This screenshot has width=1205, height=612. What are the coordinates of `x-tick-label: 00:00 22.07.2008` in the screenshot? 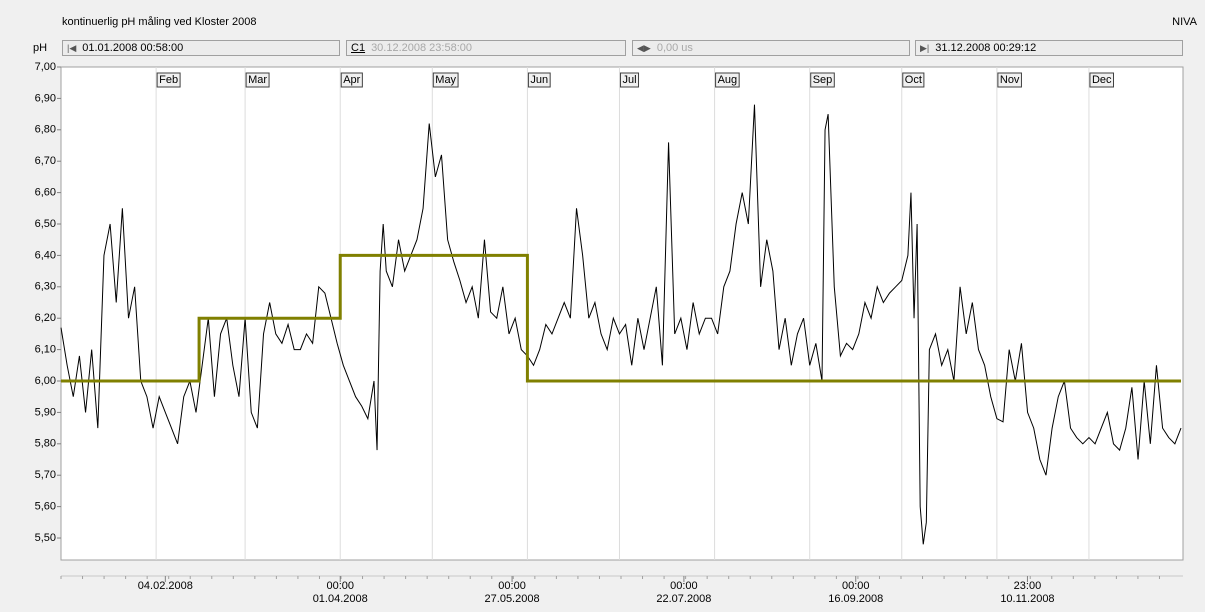 It's located at (684, 592).